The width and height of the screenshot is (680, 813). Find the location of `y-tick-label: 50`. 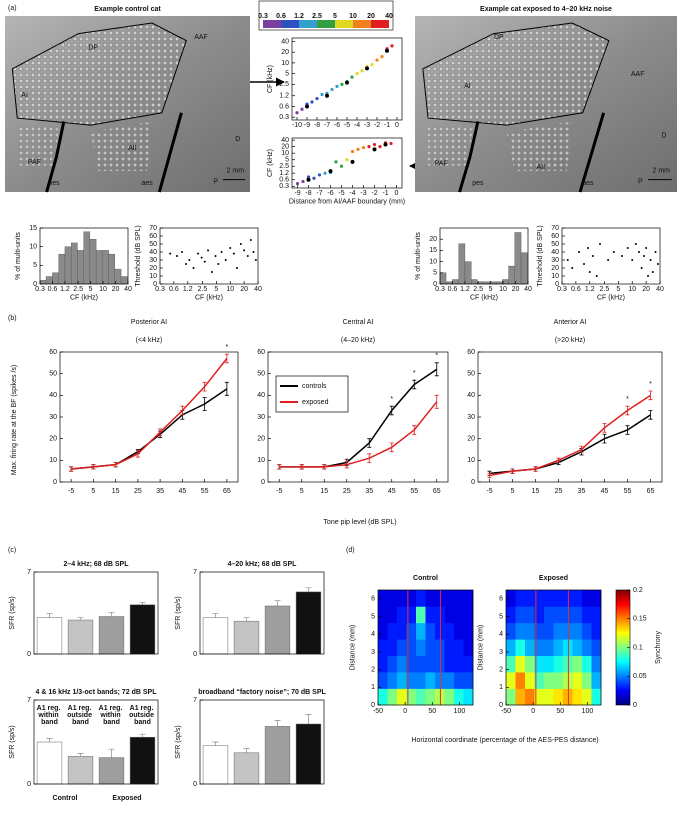

y-tick-label: 50 is located at coordinates (53, 374).